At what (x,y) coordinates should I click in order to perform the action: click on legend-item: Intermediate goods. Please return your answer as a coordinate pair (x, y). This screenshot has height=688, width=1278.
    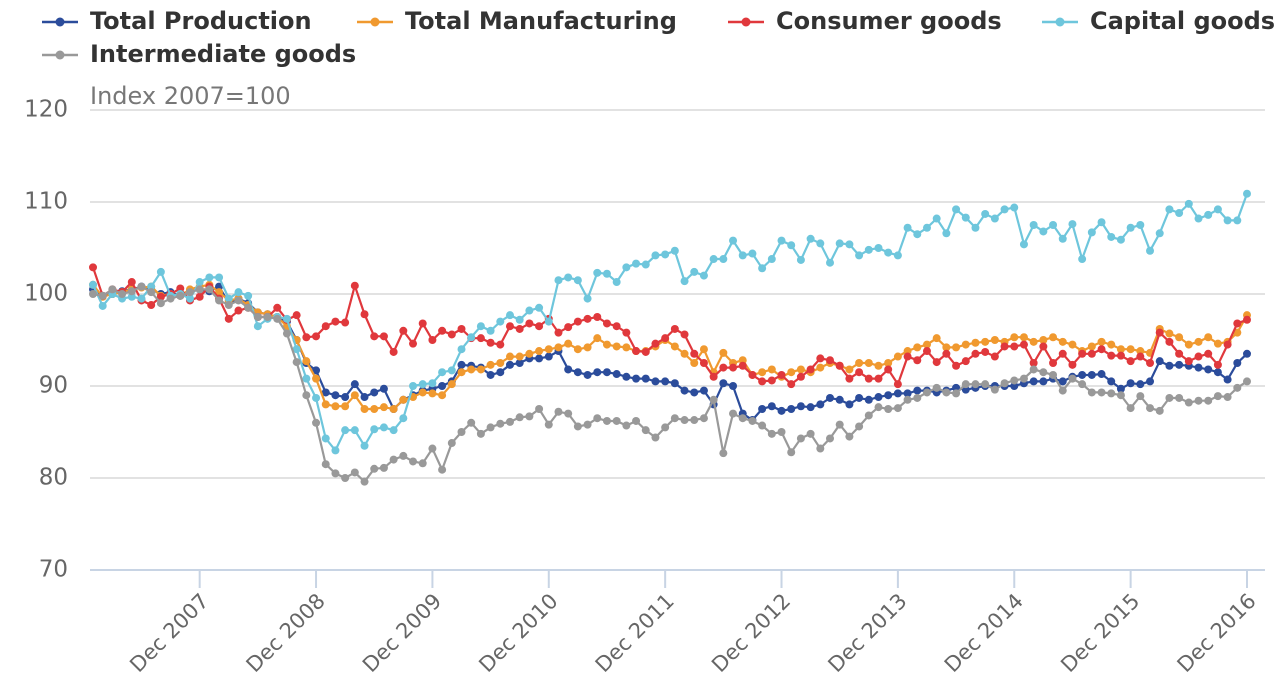
    Looking at the image, I should click on (199, 54).